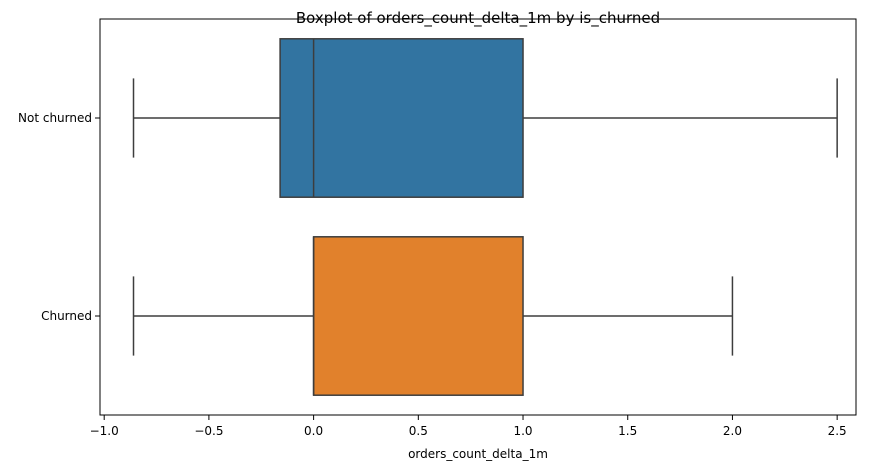 Image resolution: width=890 pixels, height=470 pixels. What do you see at coordinates (837, 431) in the screenshot?
I see `x-tick-label: 2.5` at bounding box center [837, 431].